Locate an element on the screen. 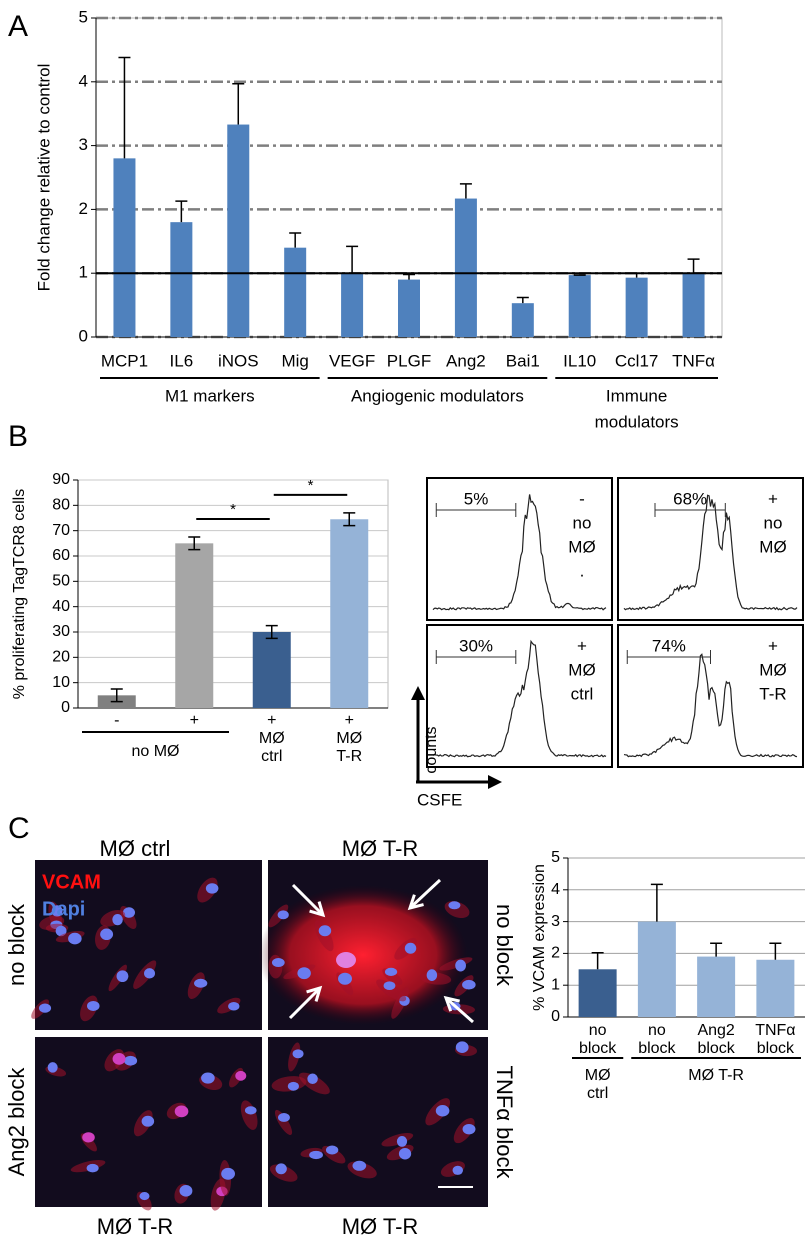 The image size is (812, 1246). gate-percent: 68% is located at coordinates (690, 498).